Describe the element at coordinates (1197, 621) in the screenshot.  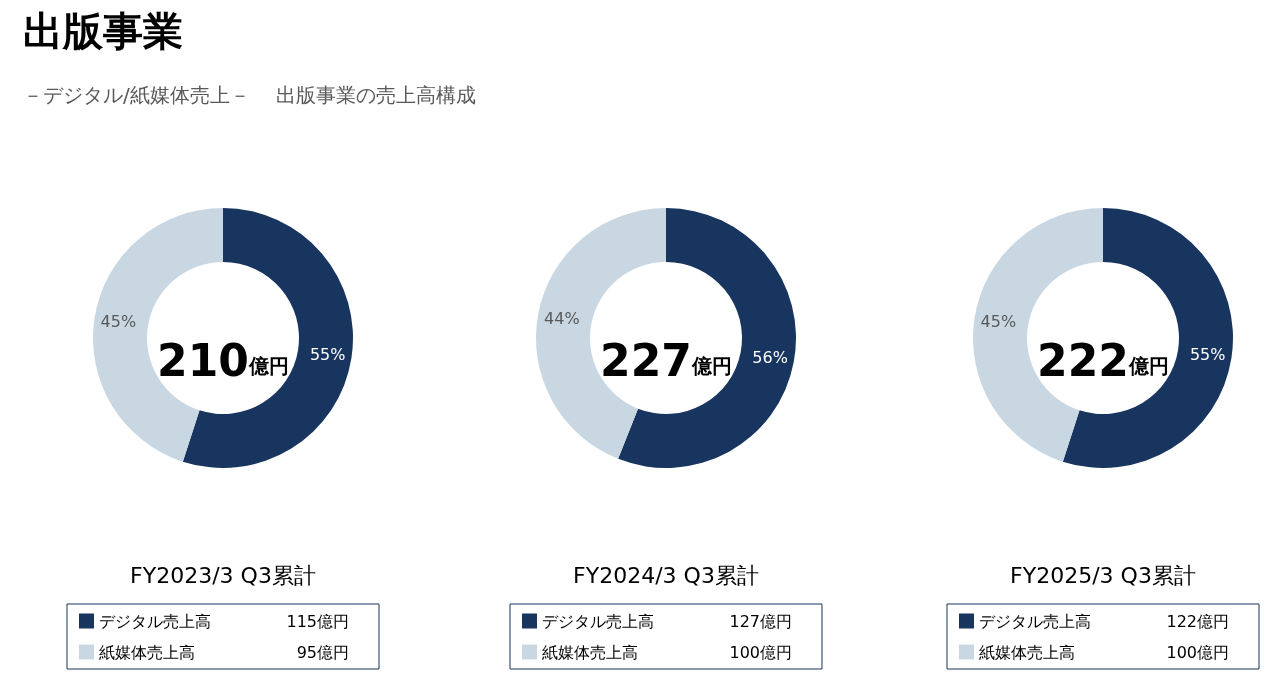
I see `text: 122億円` at that location.